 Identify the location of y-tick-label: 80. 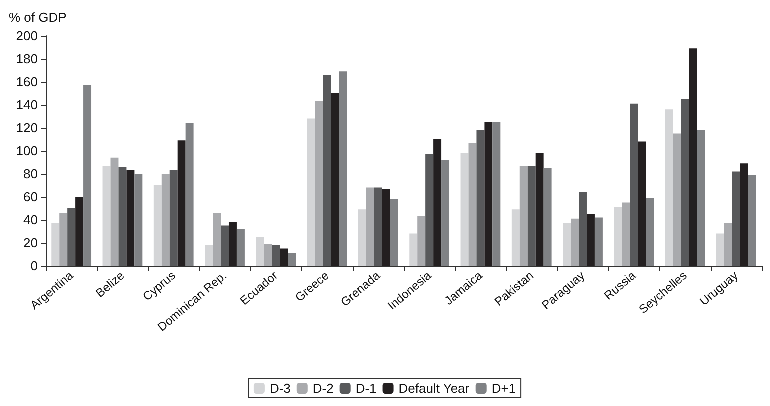
(31, 174).